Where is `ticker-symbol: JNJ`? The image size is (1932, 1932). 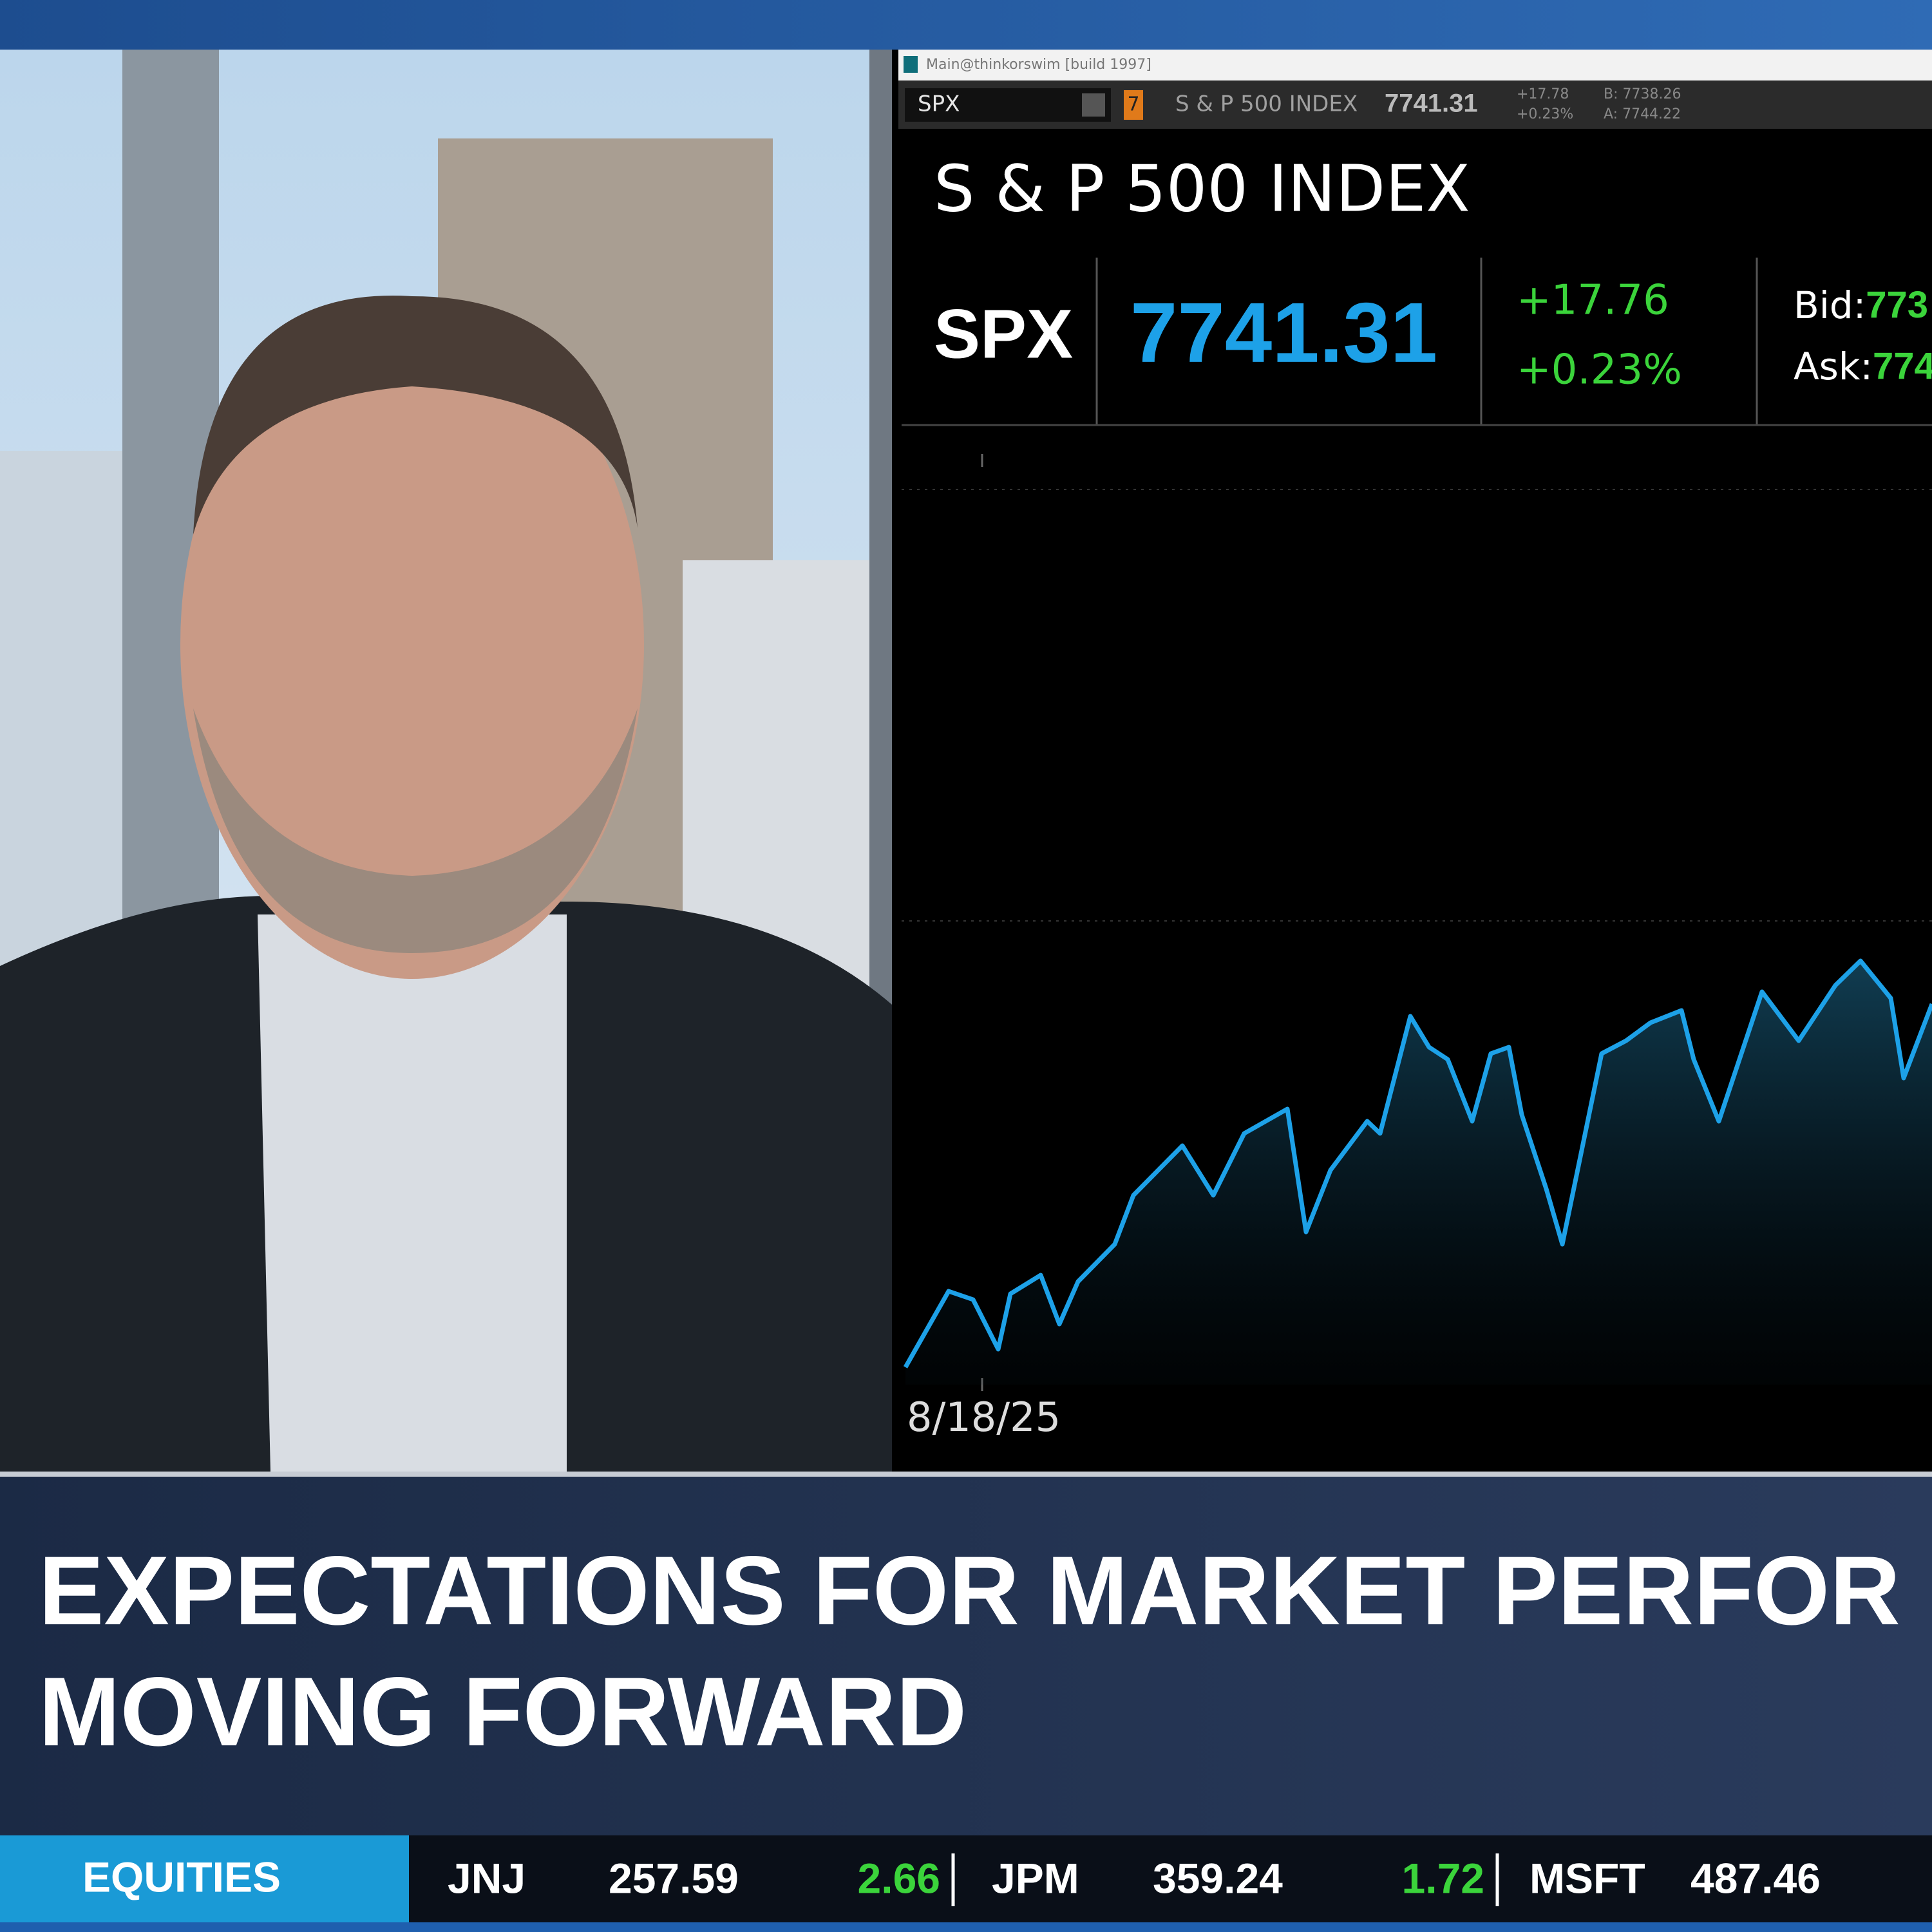
ticker-symbol: JNJ is located at coordinates (487, 1878).